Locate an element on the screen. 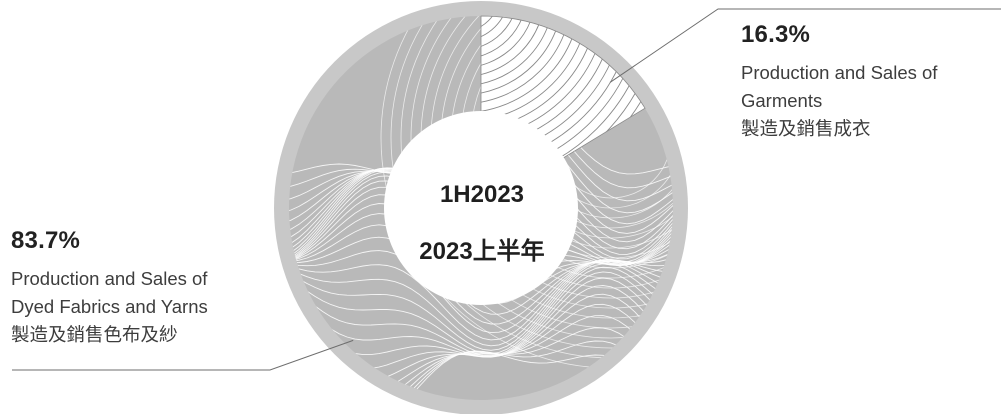 The image size is (1001, 414). center-label-period-zh: 2023上半年 is located at coordinates (482, 251).